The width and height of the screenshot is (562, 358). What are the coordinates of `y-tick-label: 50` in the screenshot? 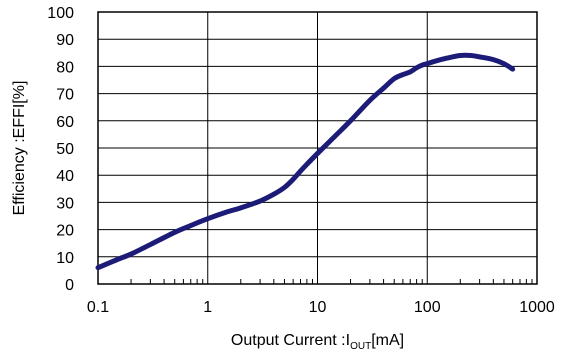 It's located at (65, 149).